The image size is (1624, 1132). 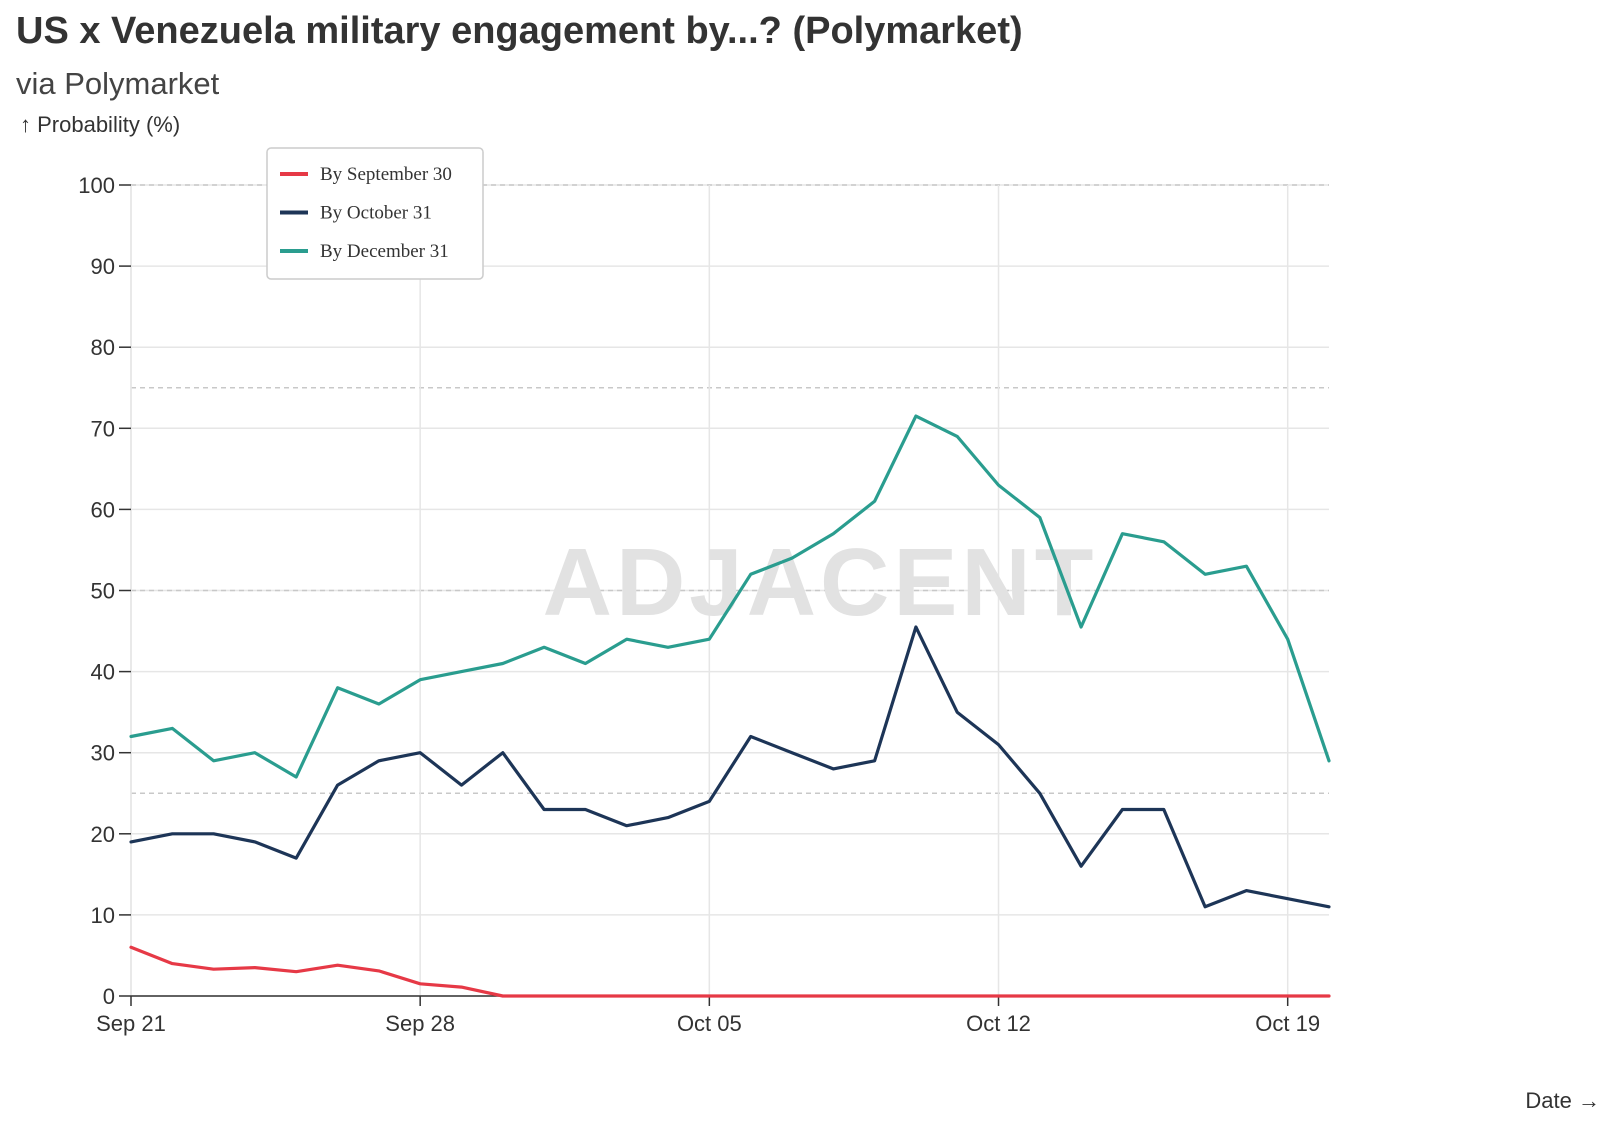 What do you see at coordinates (109, 996) in the screenshot?
I see `y-tick-label: 0` at bounding box center [109, 996].